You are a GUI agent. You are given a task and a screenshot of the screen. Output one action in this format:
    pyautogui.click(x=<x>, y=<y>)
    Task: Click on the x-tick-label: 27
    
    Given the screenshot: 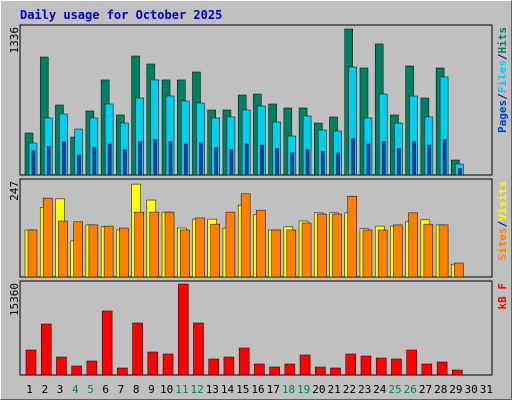 What is the action you would take?
    pyautogui.click(x=425, y=389)
    